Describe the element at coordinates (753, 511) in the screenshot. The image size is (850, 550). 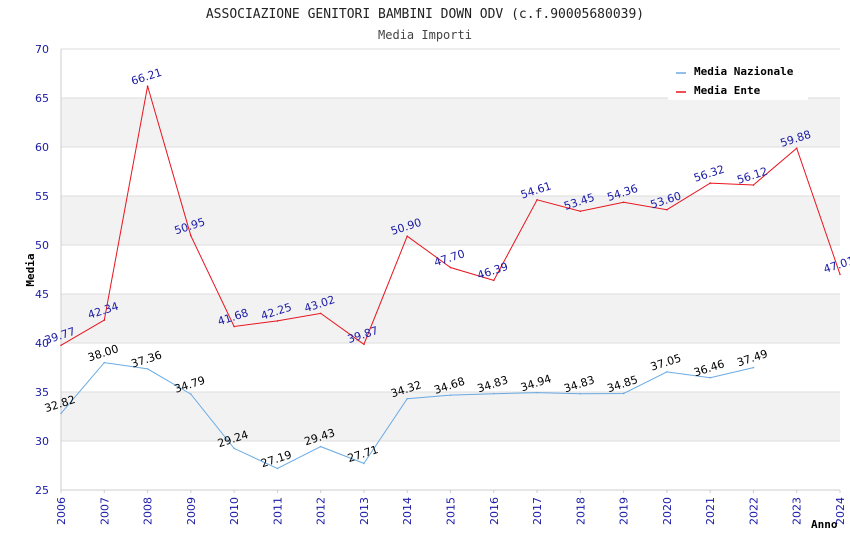
I see `x-tick-label: 2022` at that location.